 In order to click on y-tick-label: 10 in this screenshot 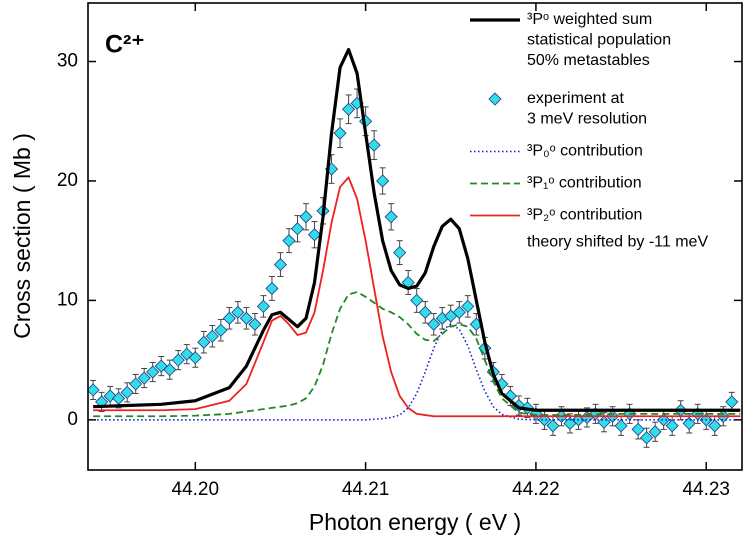, I will do `click(67, 299)`.